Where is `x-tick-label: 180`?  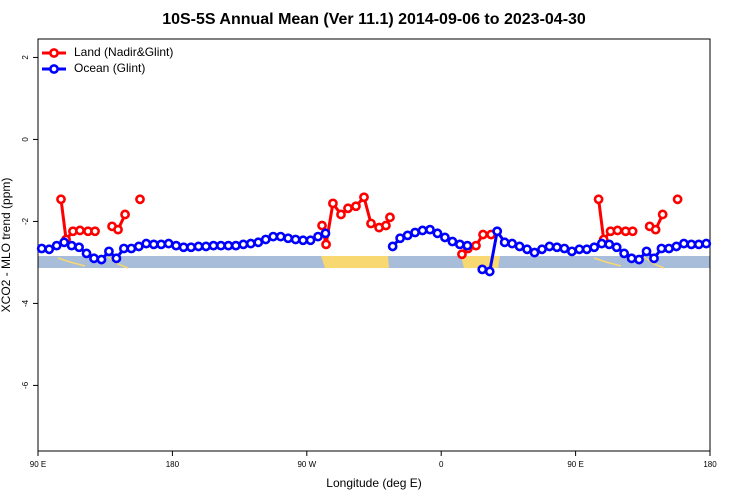
x-tick-label: 180 is located at coordinates (710, 464).